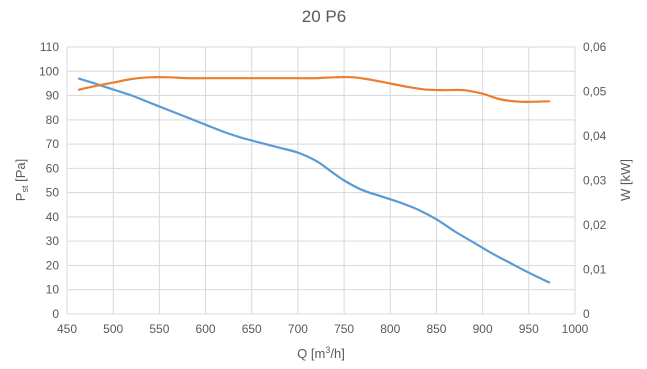 The width and height of the screenshot is (647, 369). I want to click on x-tick-label: 1000, so click(575, 329).